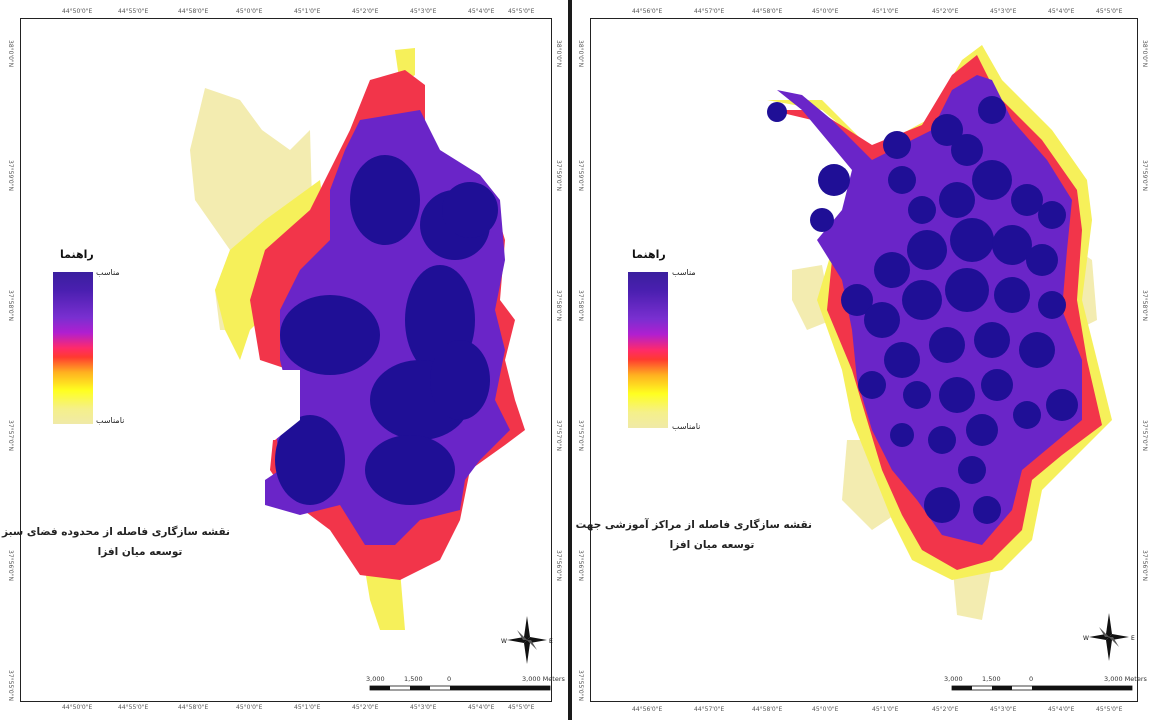  What do you see at coordinates (693, 525) in the screenshot?
I see `title-line: نقشه سازگاری فاصله از مراکز آموزشی جهت` at bounding box center [693, 525].